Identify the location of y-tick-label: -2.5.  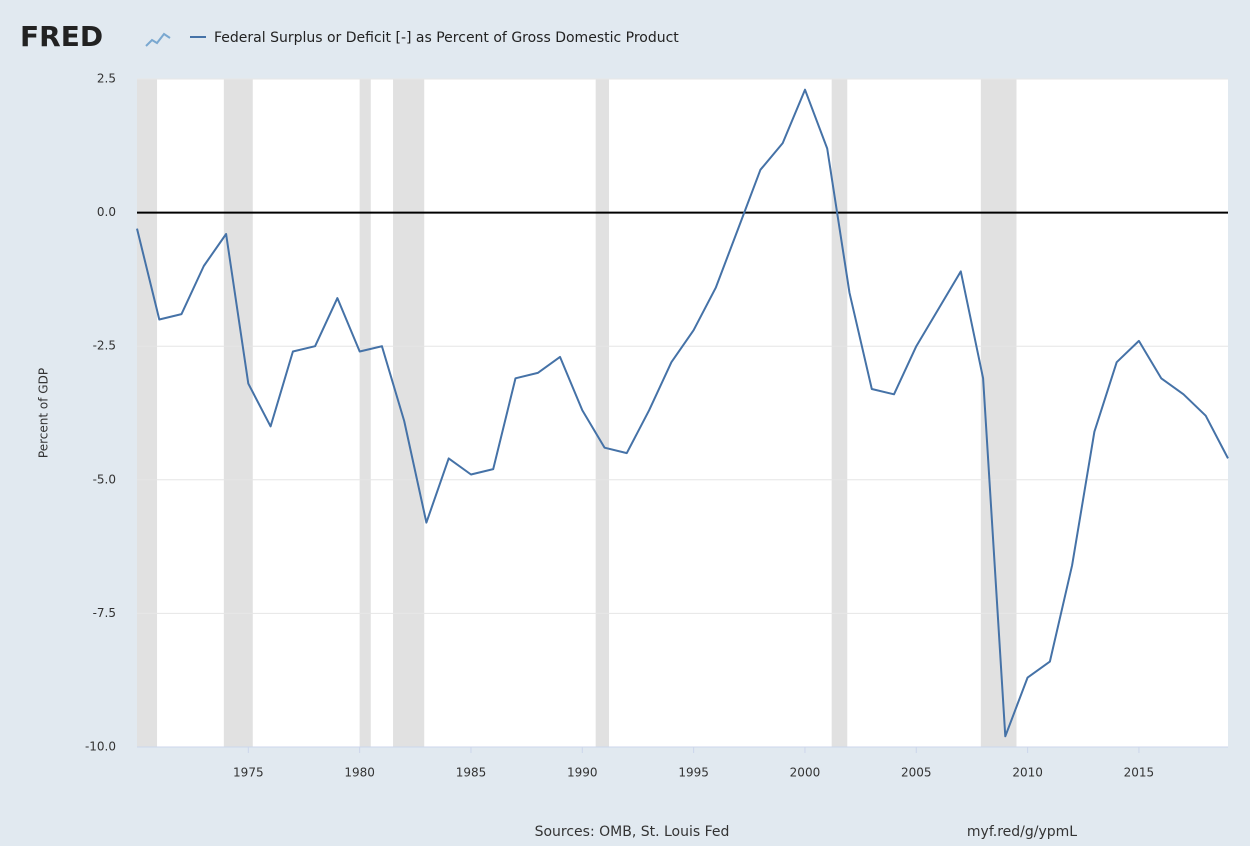
(104, 346).